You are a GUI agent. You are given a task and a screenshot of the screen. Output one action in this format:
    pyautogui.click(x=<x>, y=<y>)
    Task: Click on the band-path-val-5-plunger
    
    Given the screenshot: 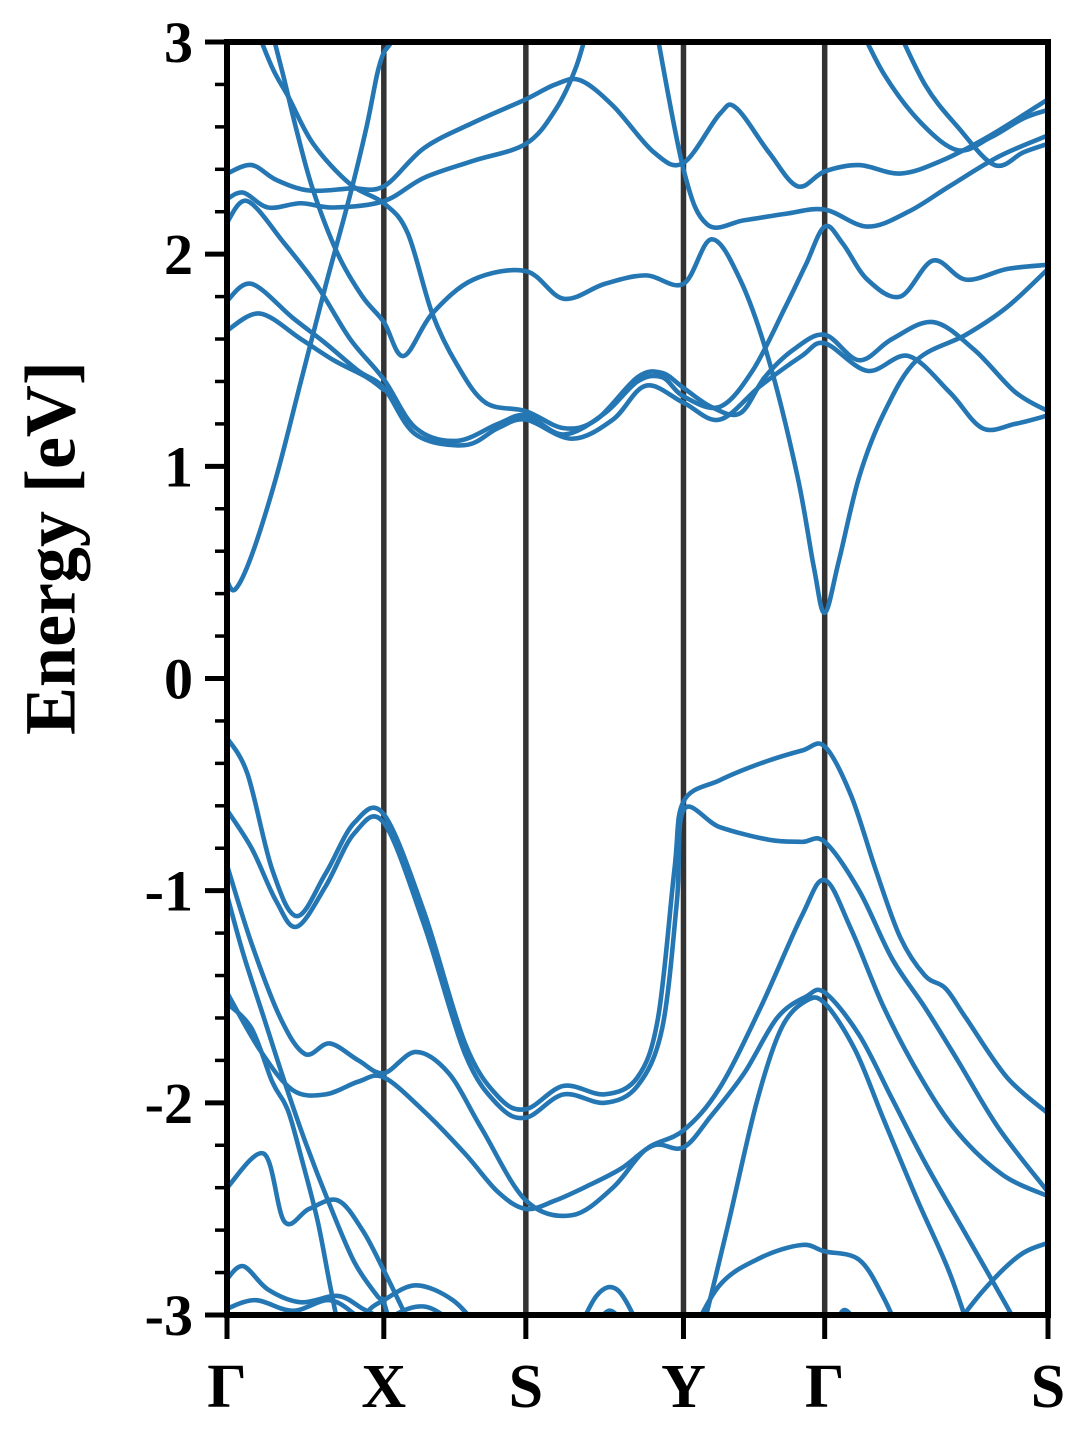 What is the action you would take?
    pyautogui.click(x=283, y=1157)
    